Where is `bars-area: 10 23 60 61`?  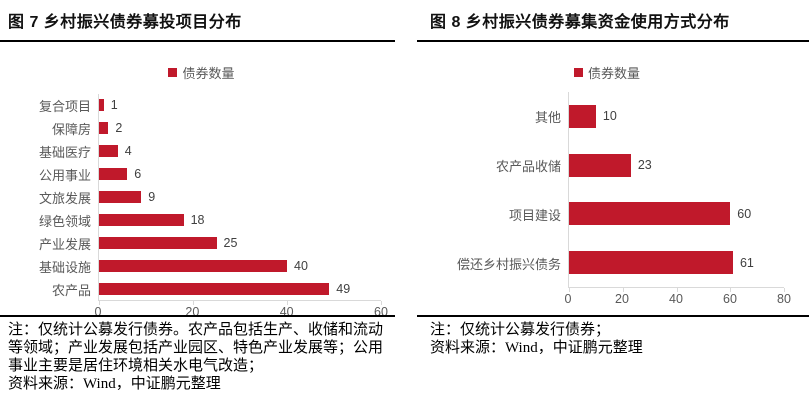 bars-area: 10 23 60 61 is located at coordinates (676, 192).